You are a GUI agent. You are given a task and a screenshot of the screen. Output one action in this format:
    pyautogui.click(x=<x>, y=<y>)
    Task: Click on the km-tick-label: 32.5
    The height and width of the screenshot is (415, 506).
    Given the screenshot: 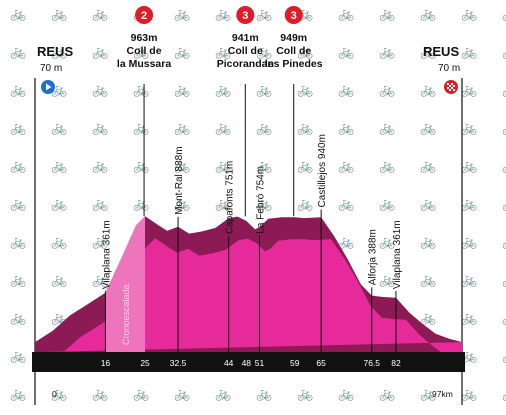 What is the action you would take?
    pyautogui.click(x=178, y=363)
    